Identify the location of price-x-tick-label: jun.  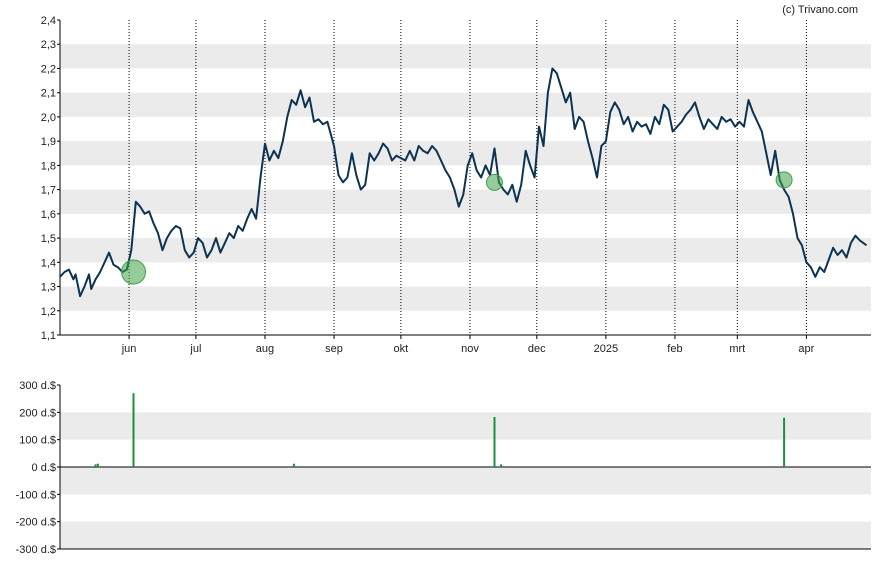
(129, 349).